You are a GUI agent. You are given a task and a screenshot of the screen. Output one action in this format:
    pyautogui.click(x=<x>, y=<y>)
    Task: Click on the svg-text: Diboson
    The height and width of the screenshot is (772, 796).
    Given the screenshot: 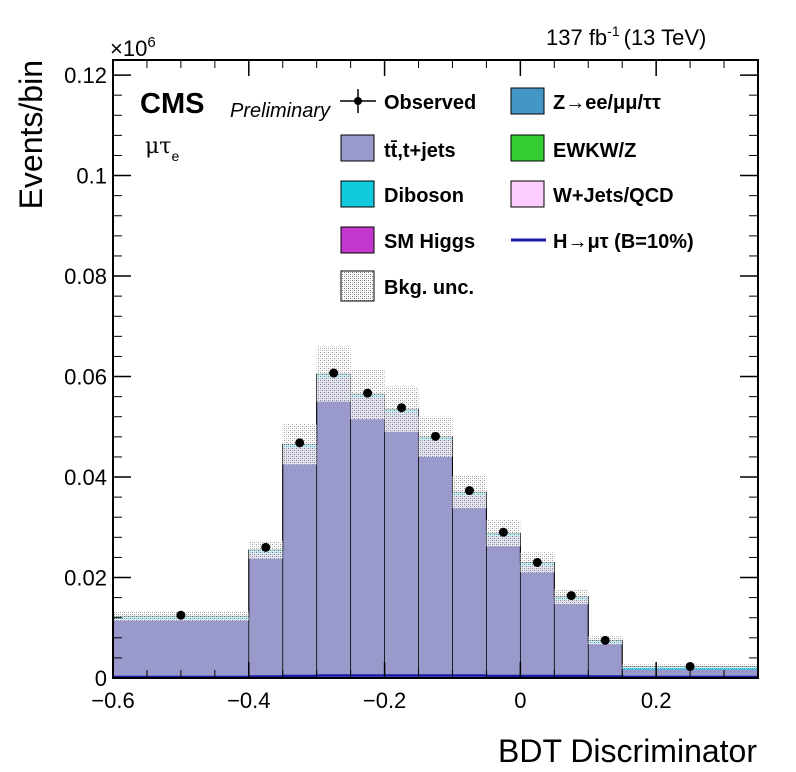 What is the action you would take?
    pyautogui.click(x=424, y=196)
    